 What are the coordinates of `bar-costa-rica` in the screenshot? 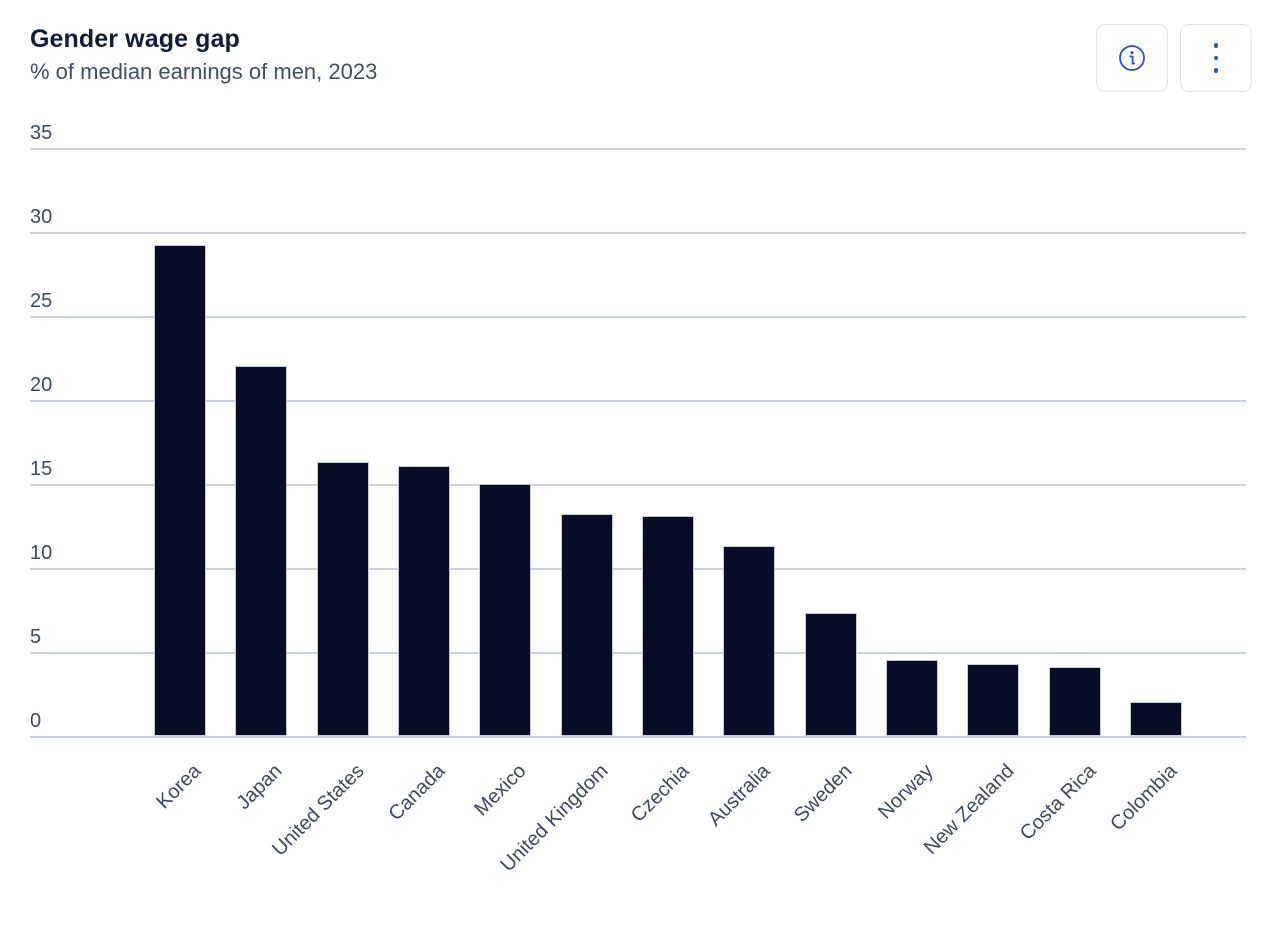 It's located at (1074, 701).